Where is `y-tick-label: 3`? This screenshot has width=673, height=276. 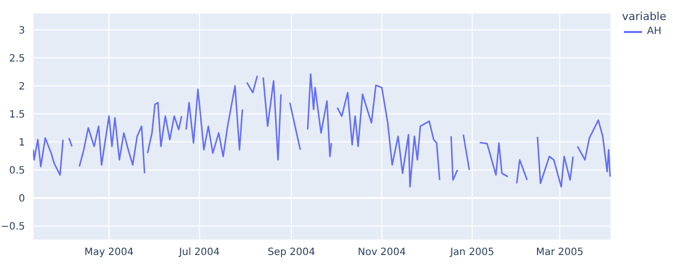
y-tick-label: 3 is located at coordinates (21, 30).